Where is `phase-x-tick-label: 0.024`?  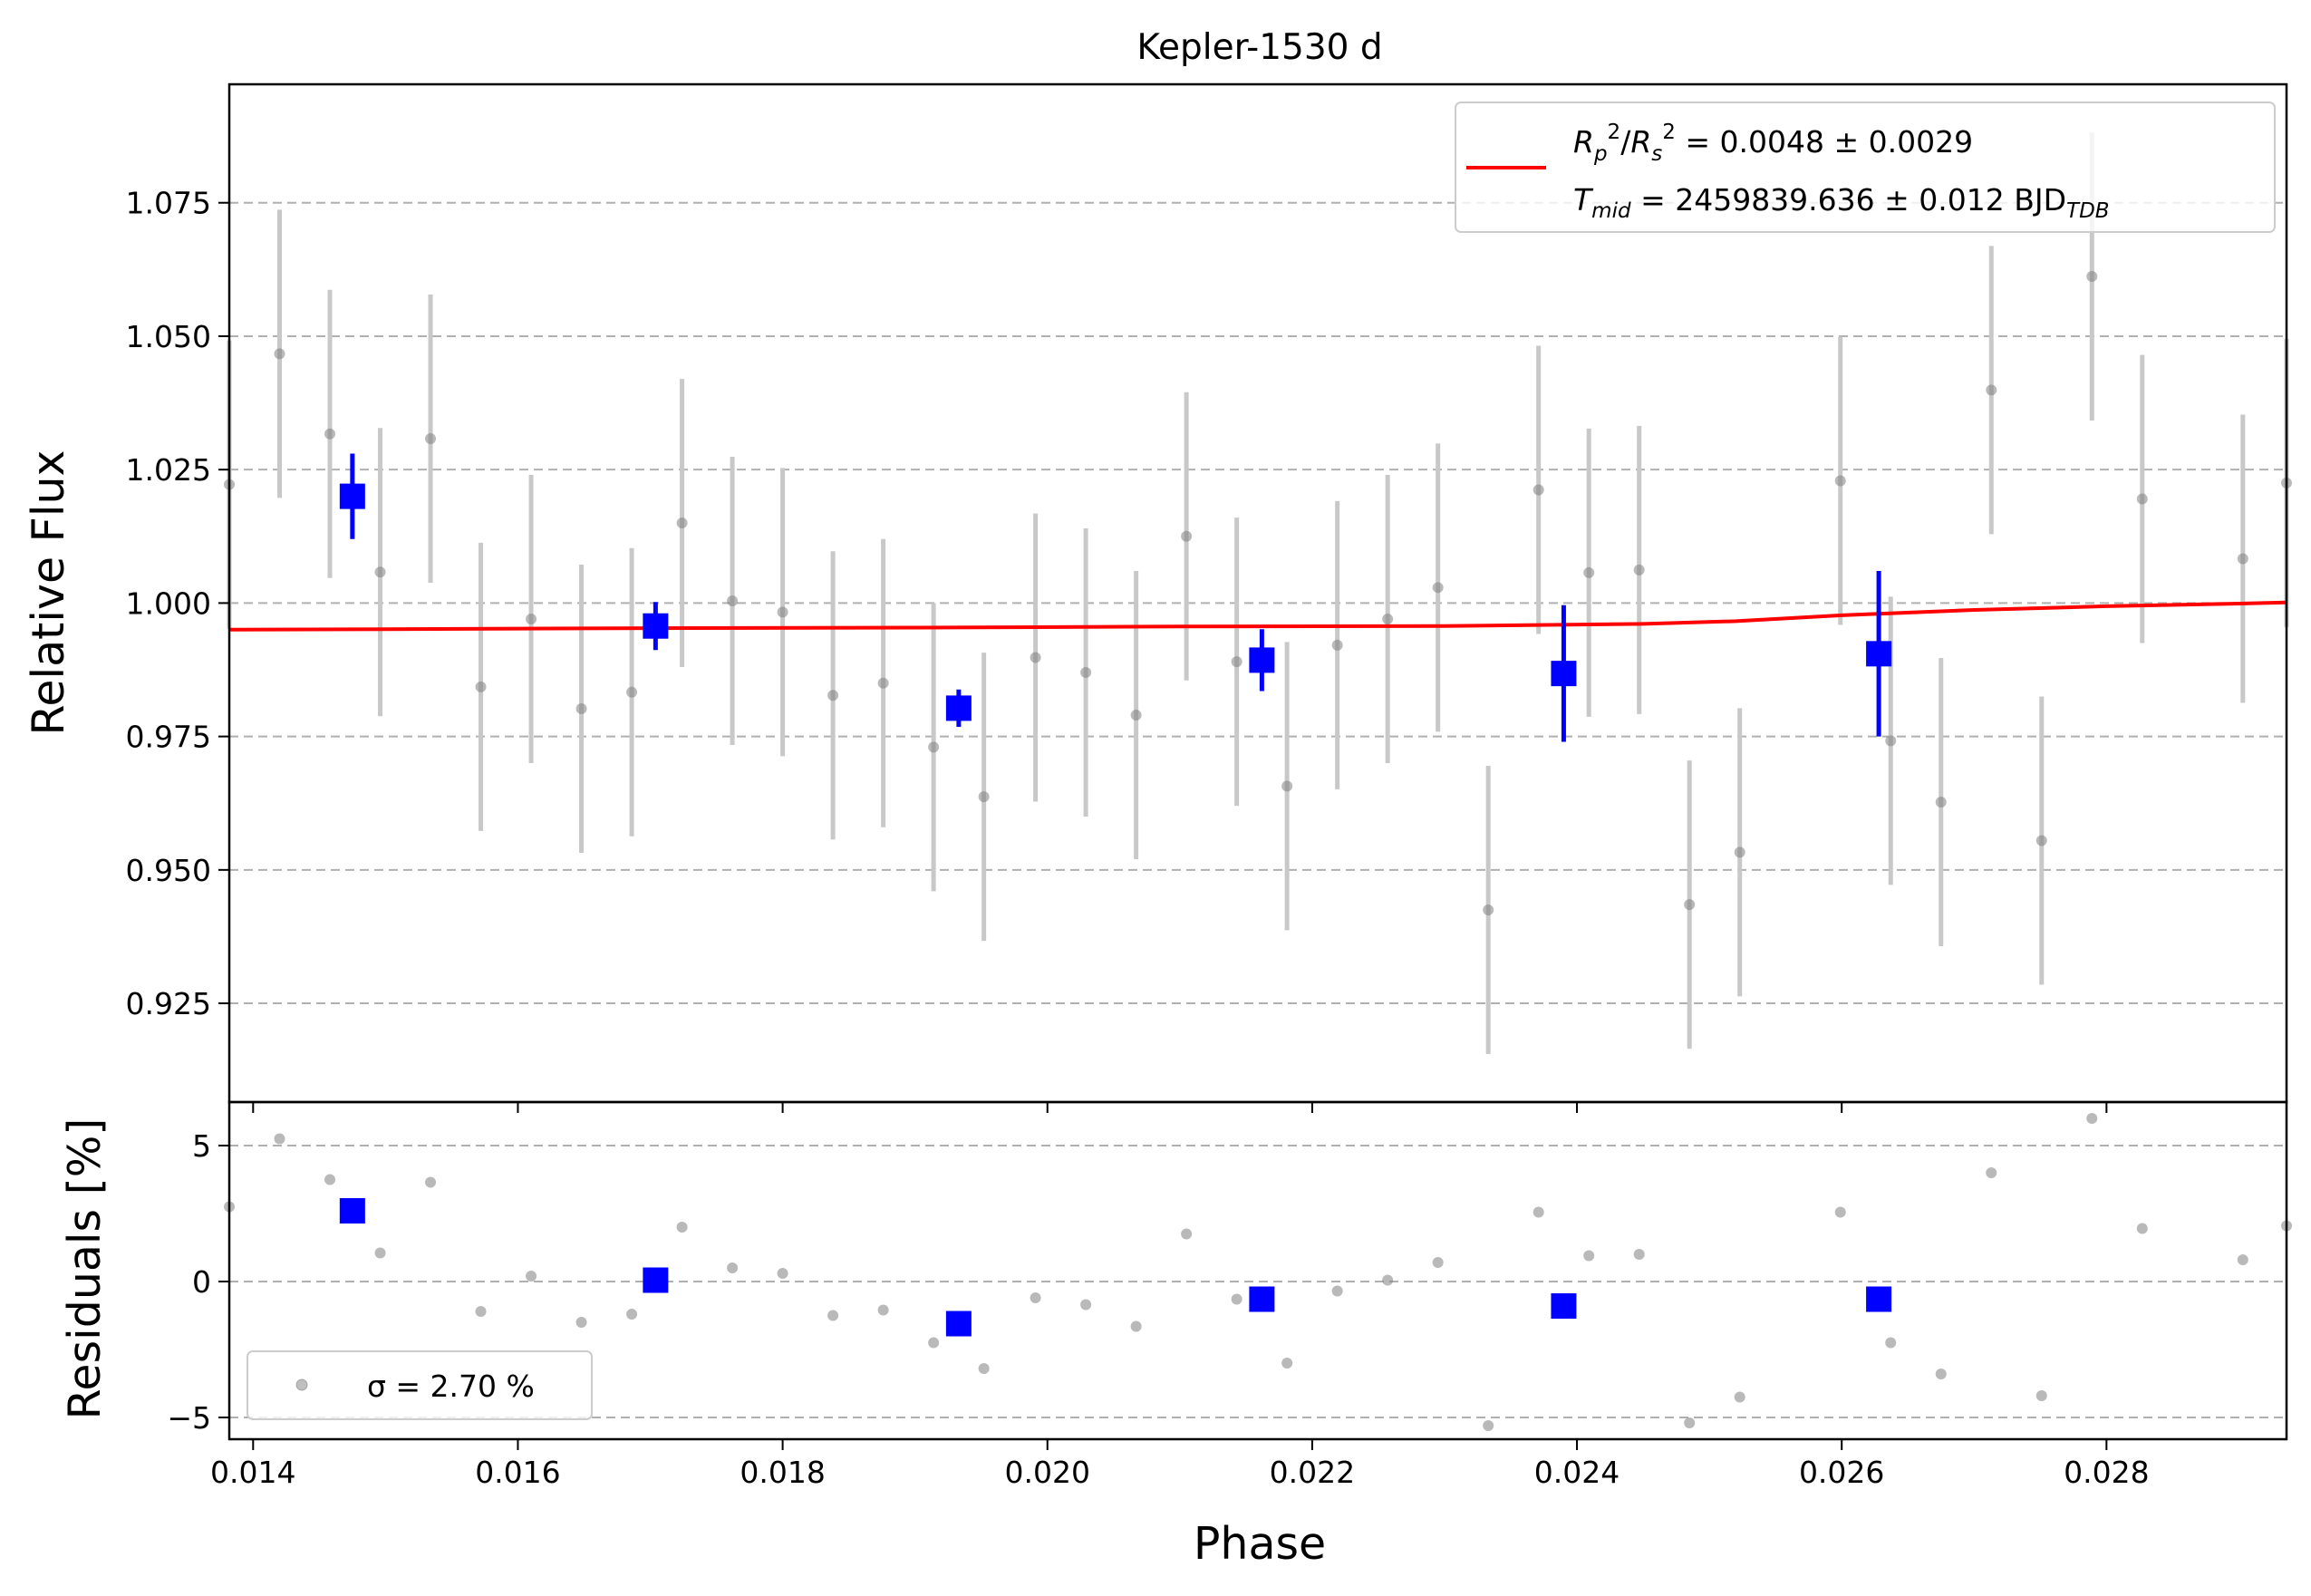 phase-x-tick-label: 0.024 is located at coordinates (1577, 1472).